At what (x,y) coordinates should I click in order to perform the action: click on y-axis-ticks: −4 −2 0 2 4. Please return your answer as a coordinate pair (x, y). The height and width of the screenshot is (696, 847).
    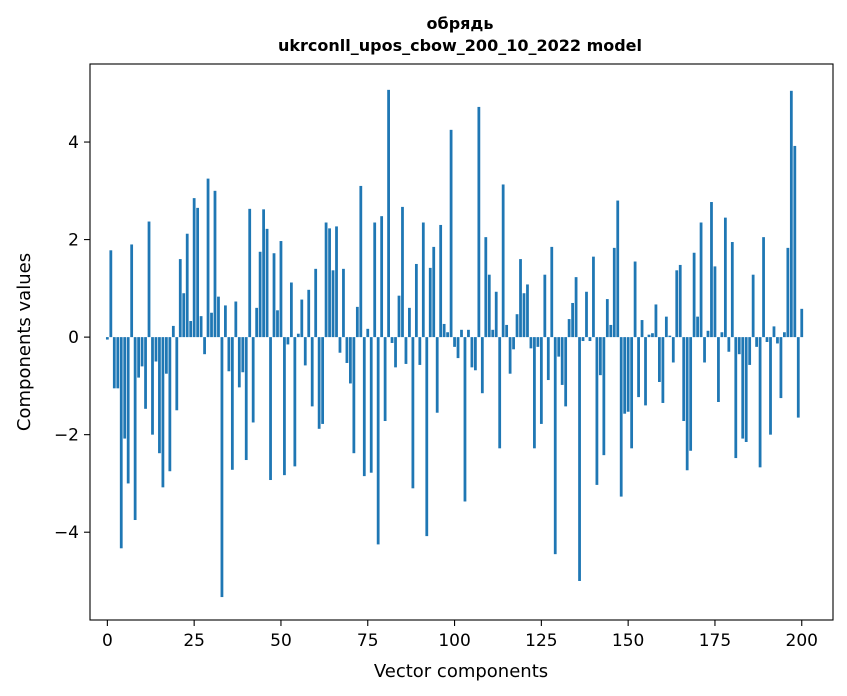
    Looking at the image, I should click on (72, 338).